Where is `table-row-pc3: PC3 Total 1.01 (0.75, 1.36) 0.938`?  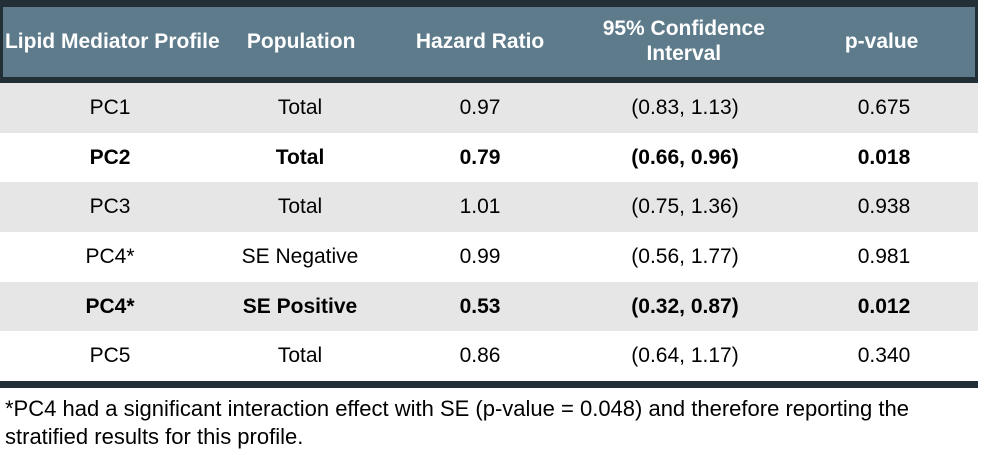
table-row-pc3: PC3 Total 1.01 (0.75, 1.36) 0.938 is located at coordinates (489, 207).